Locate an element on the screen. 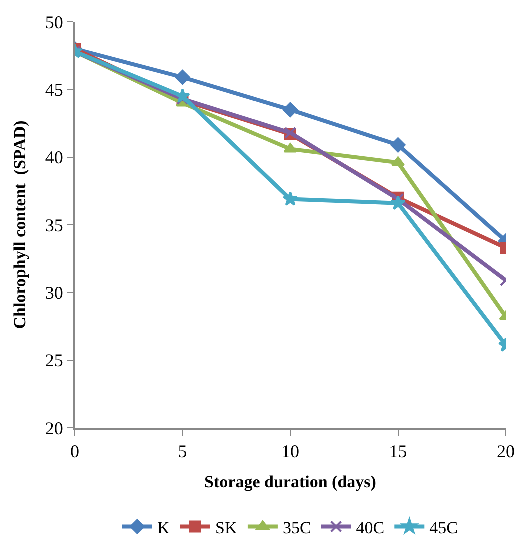 This screenshot has width=531, height=557. x-tick-label: 20 is located at coordinates (506, 452).